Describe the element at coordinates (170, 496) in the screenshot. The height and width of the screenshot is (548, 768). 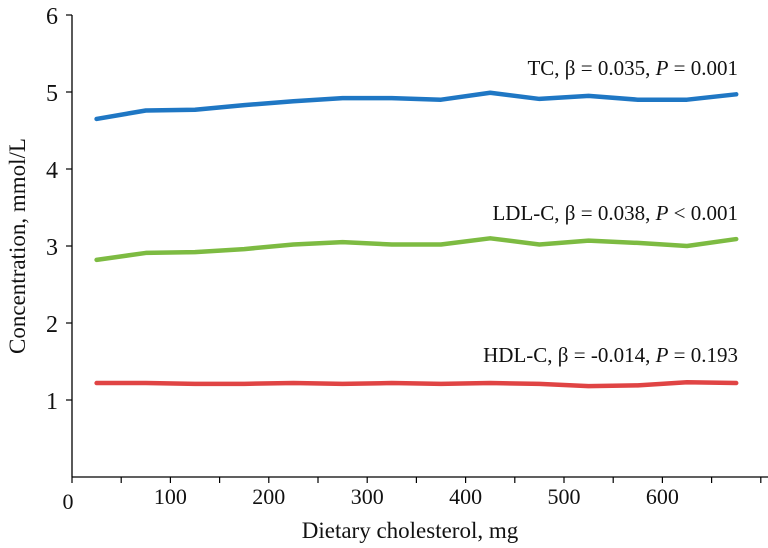
I see `x-tick-label: 100` at that location.